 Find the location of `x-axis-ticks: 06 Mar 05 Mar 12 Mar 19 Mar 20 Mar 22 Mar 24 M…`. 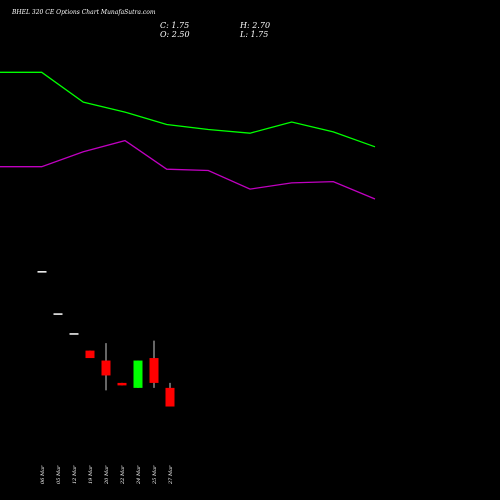

x-axis-ticks: 06 Mar 05 Mar 12 Mar 19 Mar 20 Mar 22 Mar 24 M… is located at coordinates (107, 475).